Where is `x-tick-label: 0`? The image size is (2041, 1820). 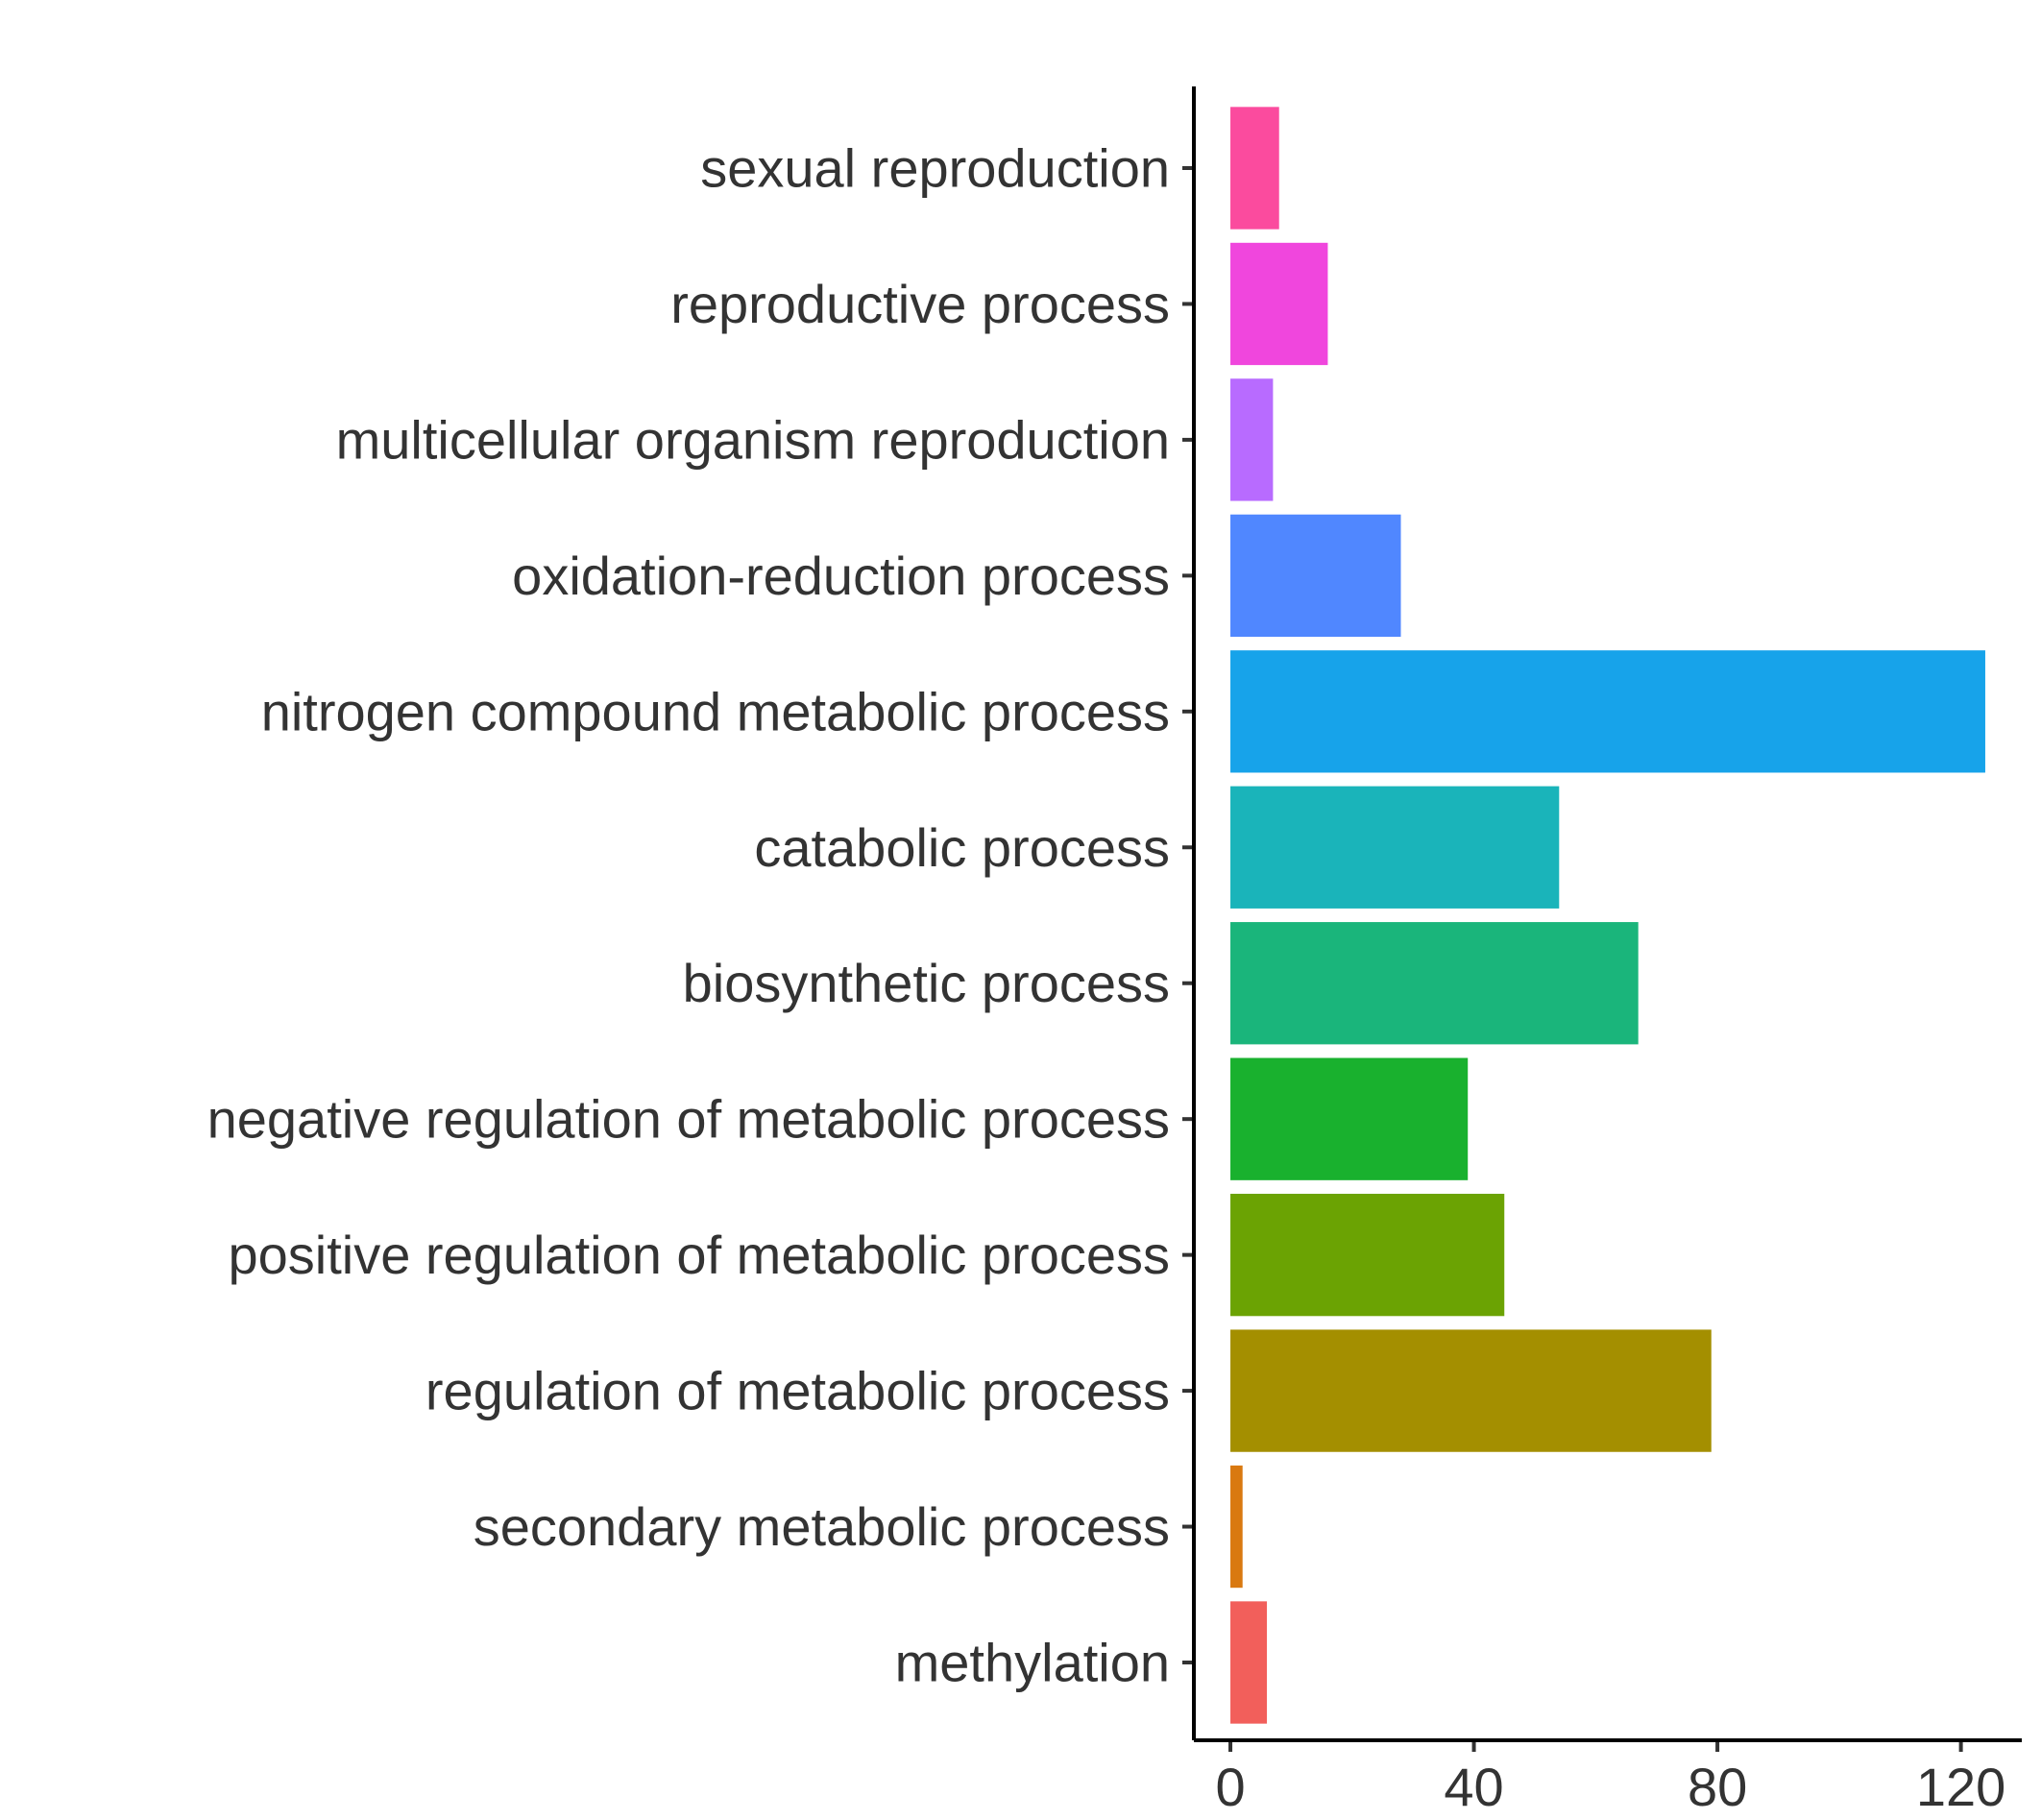
x-tick-label: 0 is located at coordinates (1230, 1787).